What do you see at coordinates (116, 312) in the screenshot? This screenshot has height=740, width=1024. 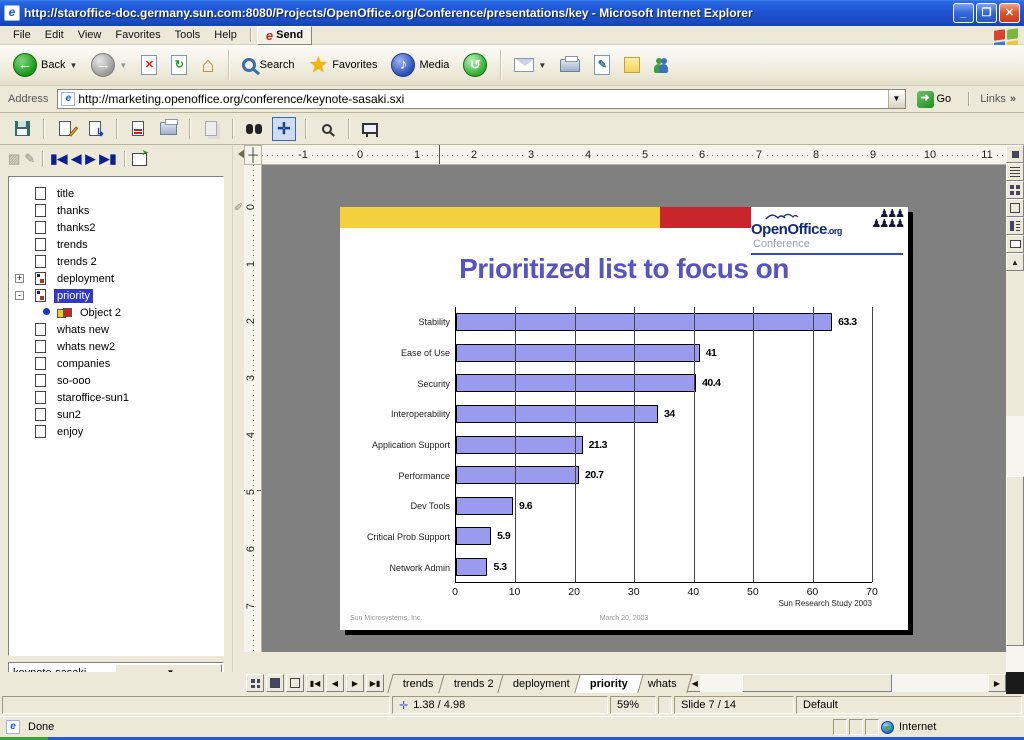 I see `tree-item-object-2: Object 2` at bounding box center [116, 312].